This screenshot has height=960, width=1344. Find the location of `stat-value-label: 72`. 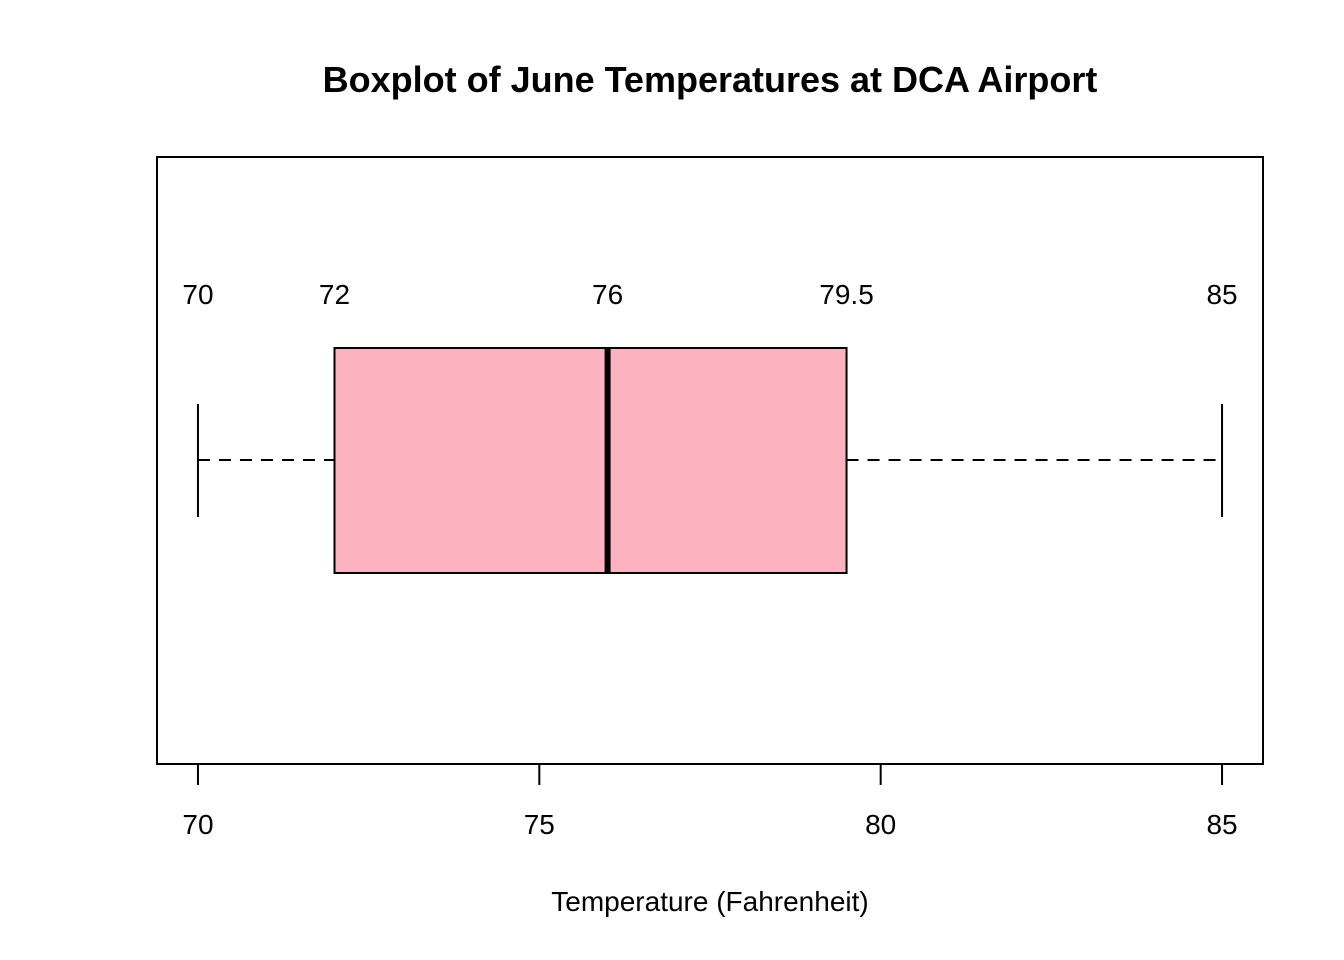

stat-value-label: 72 is located at coordinates (334, 294).